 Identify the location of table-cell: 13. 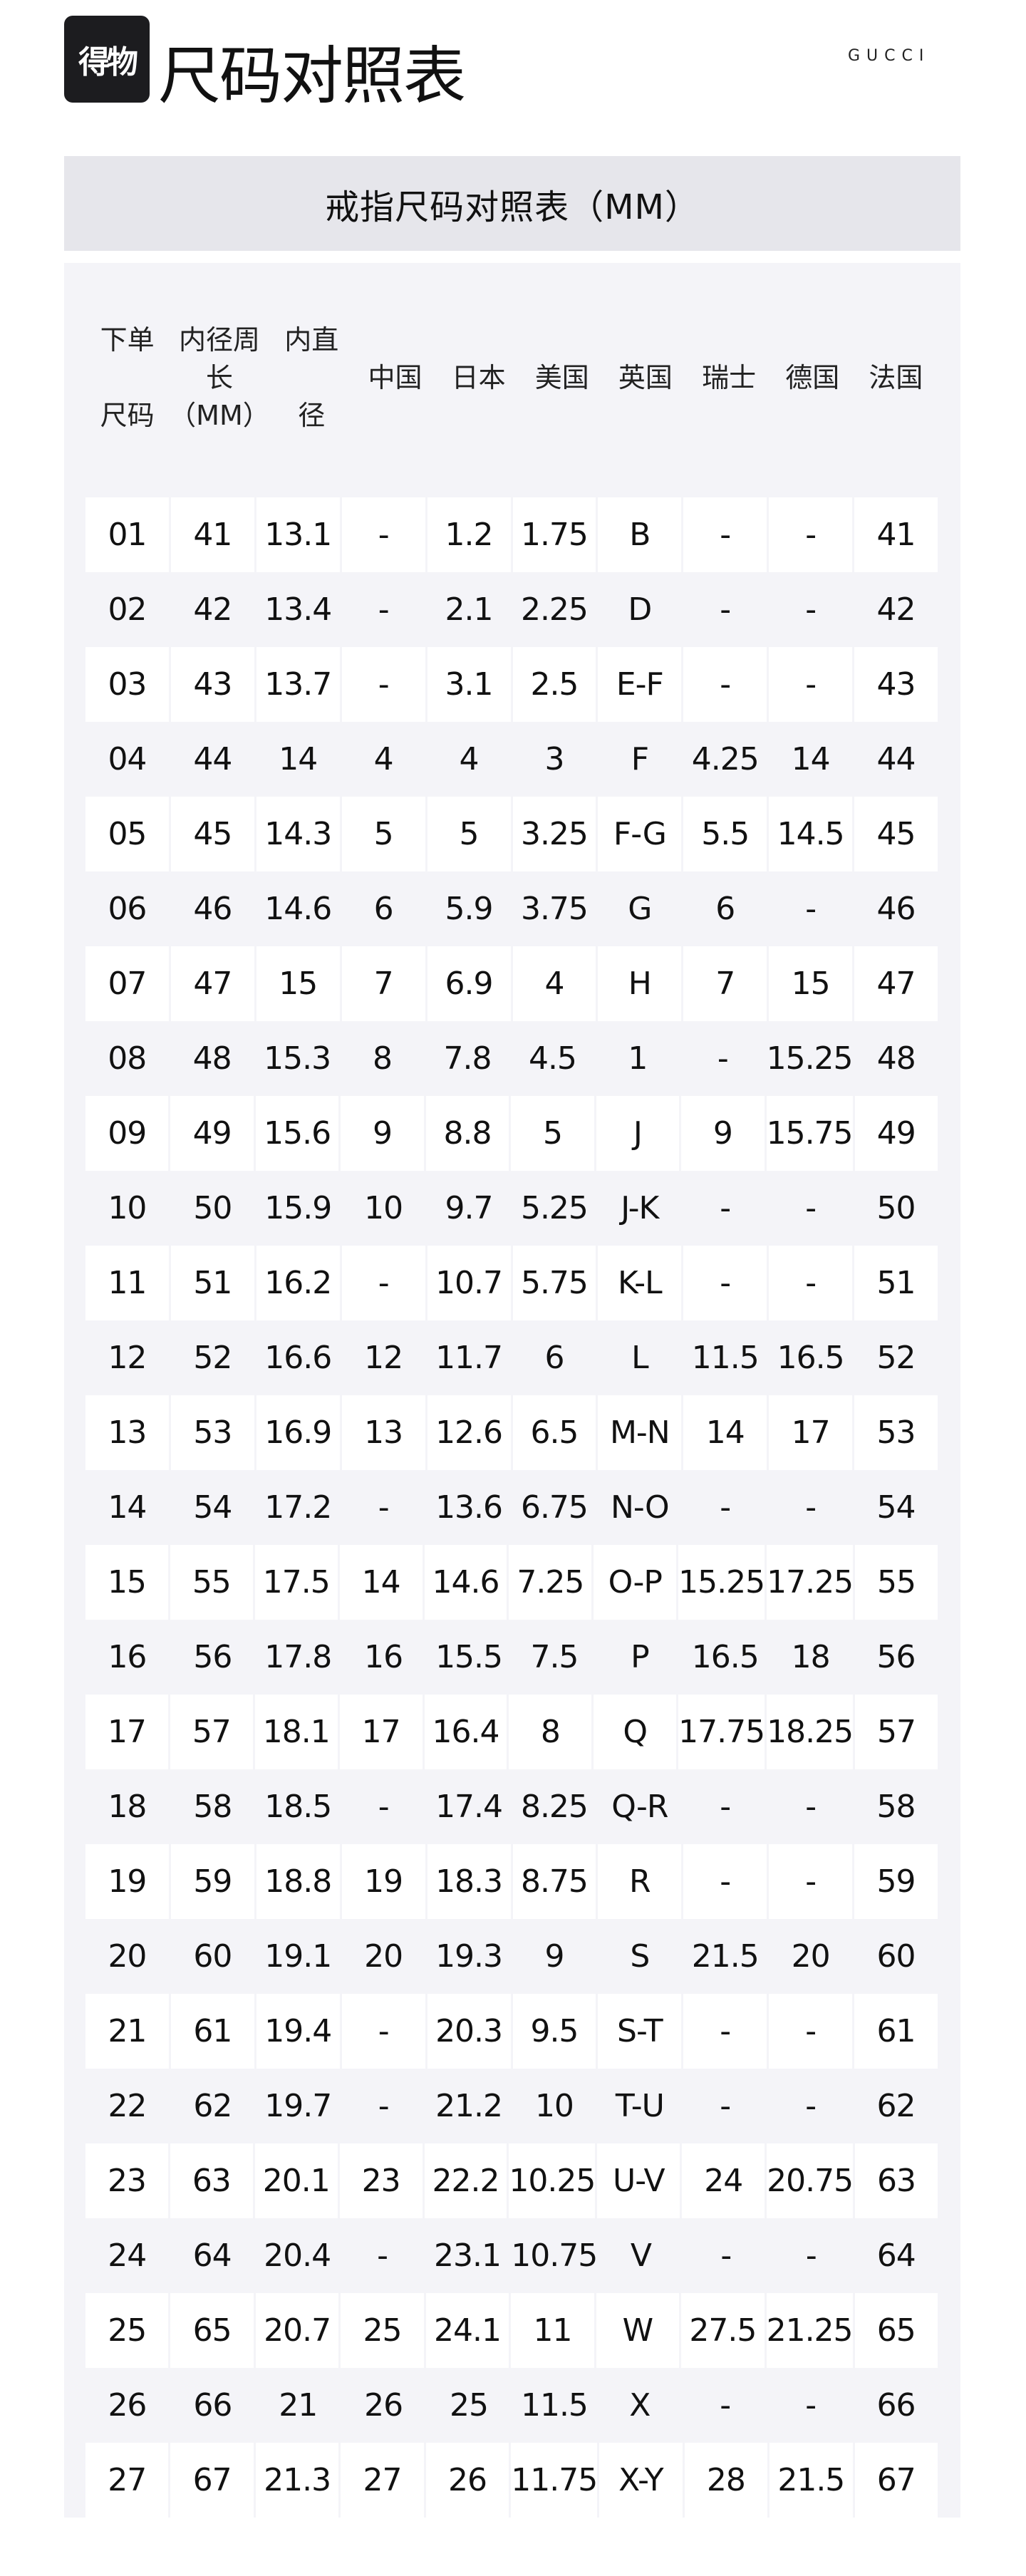
(127, 1432).